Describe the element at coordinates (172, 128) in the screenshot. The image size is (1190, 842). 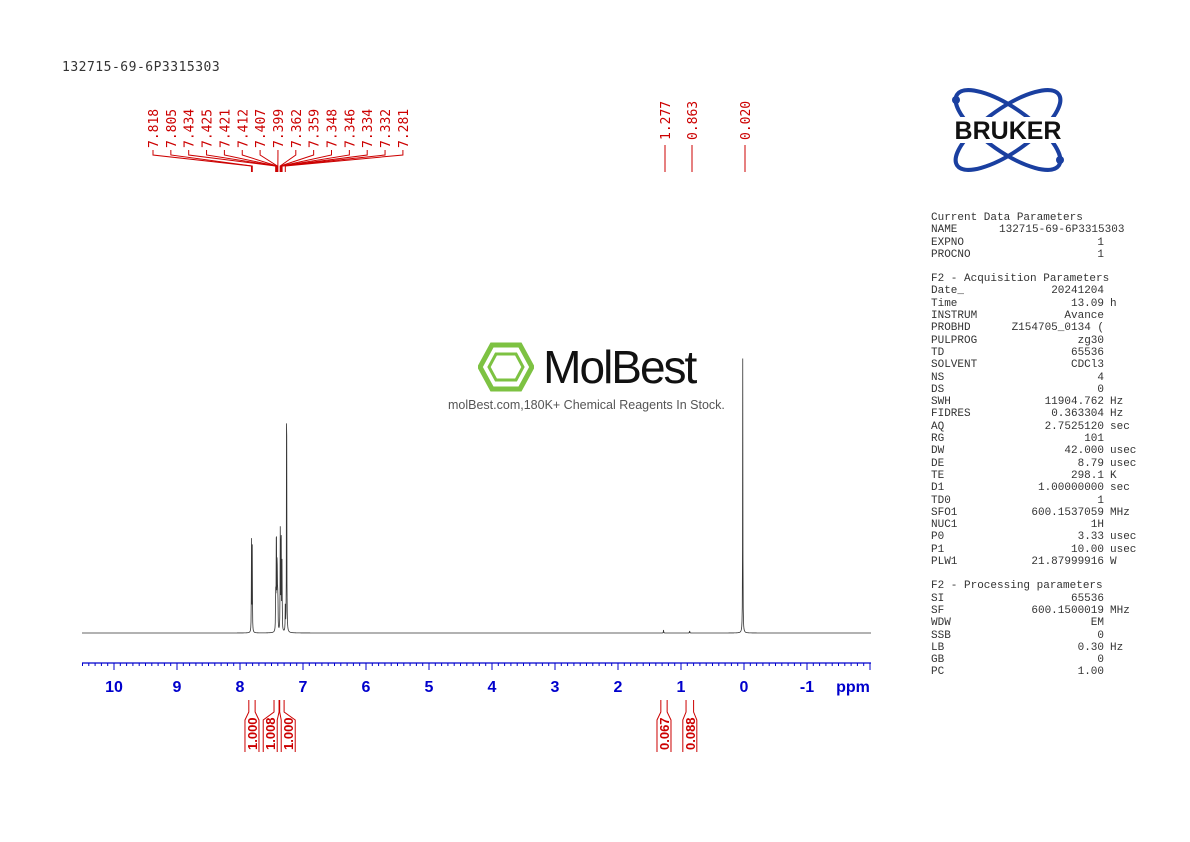
I see `peak-label: 7.805` at that location.